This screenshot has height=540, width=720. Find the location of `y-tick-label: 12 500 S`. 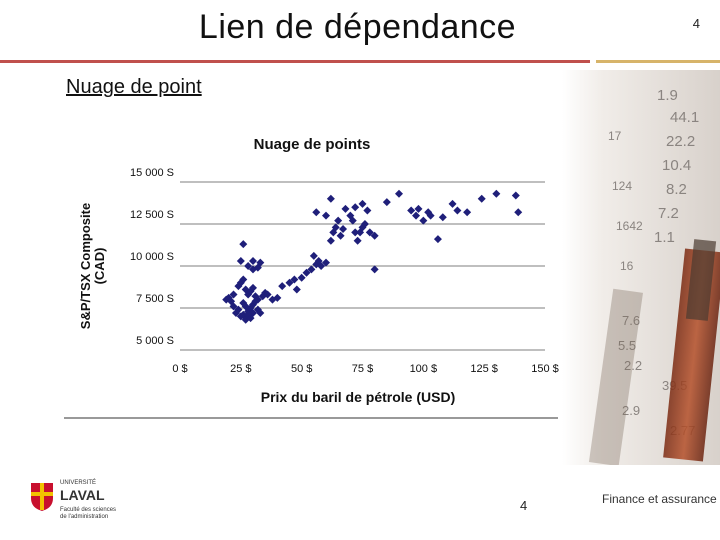

y-tick-label: 12 500 S is located at coordinates (152, 215).